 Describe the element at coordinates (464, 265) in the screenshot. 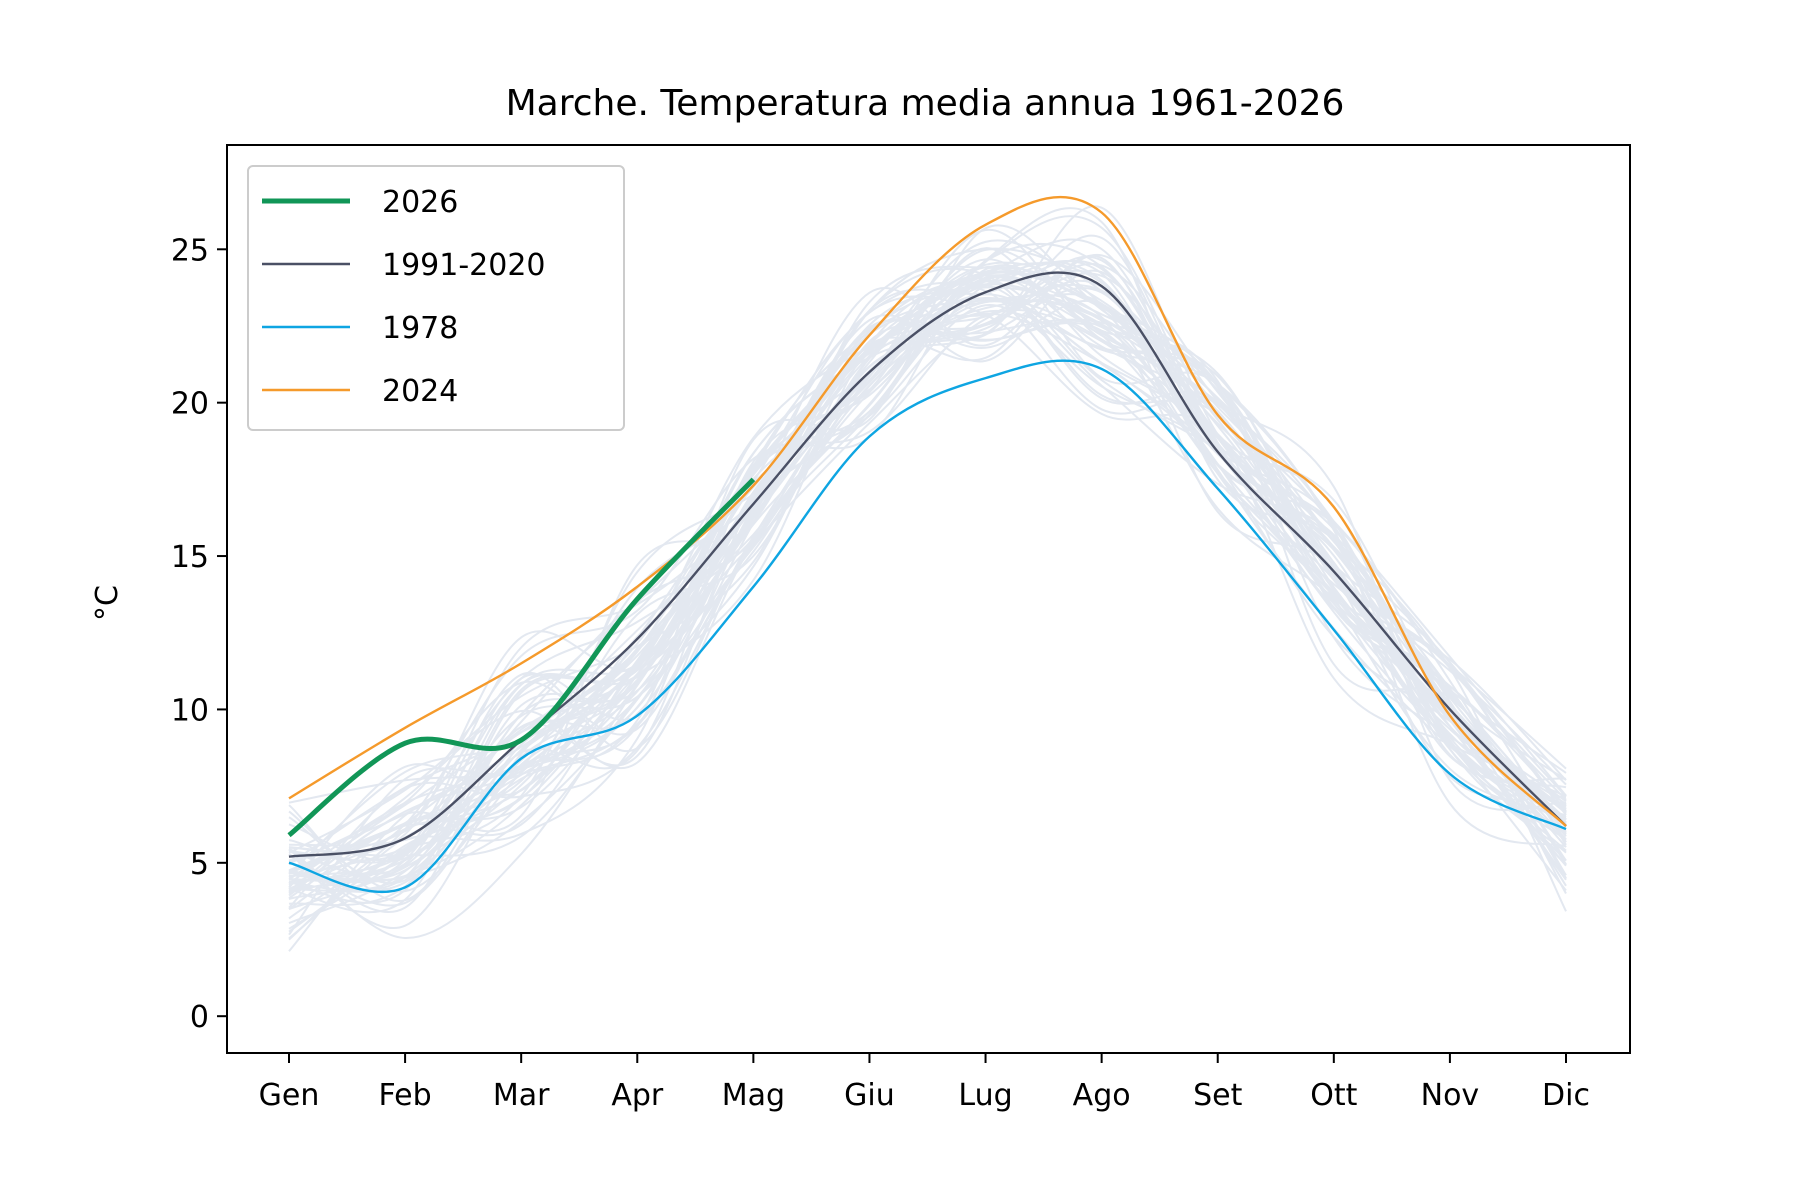

I see `legend-label: 1991-2020` at that location.